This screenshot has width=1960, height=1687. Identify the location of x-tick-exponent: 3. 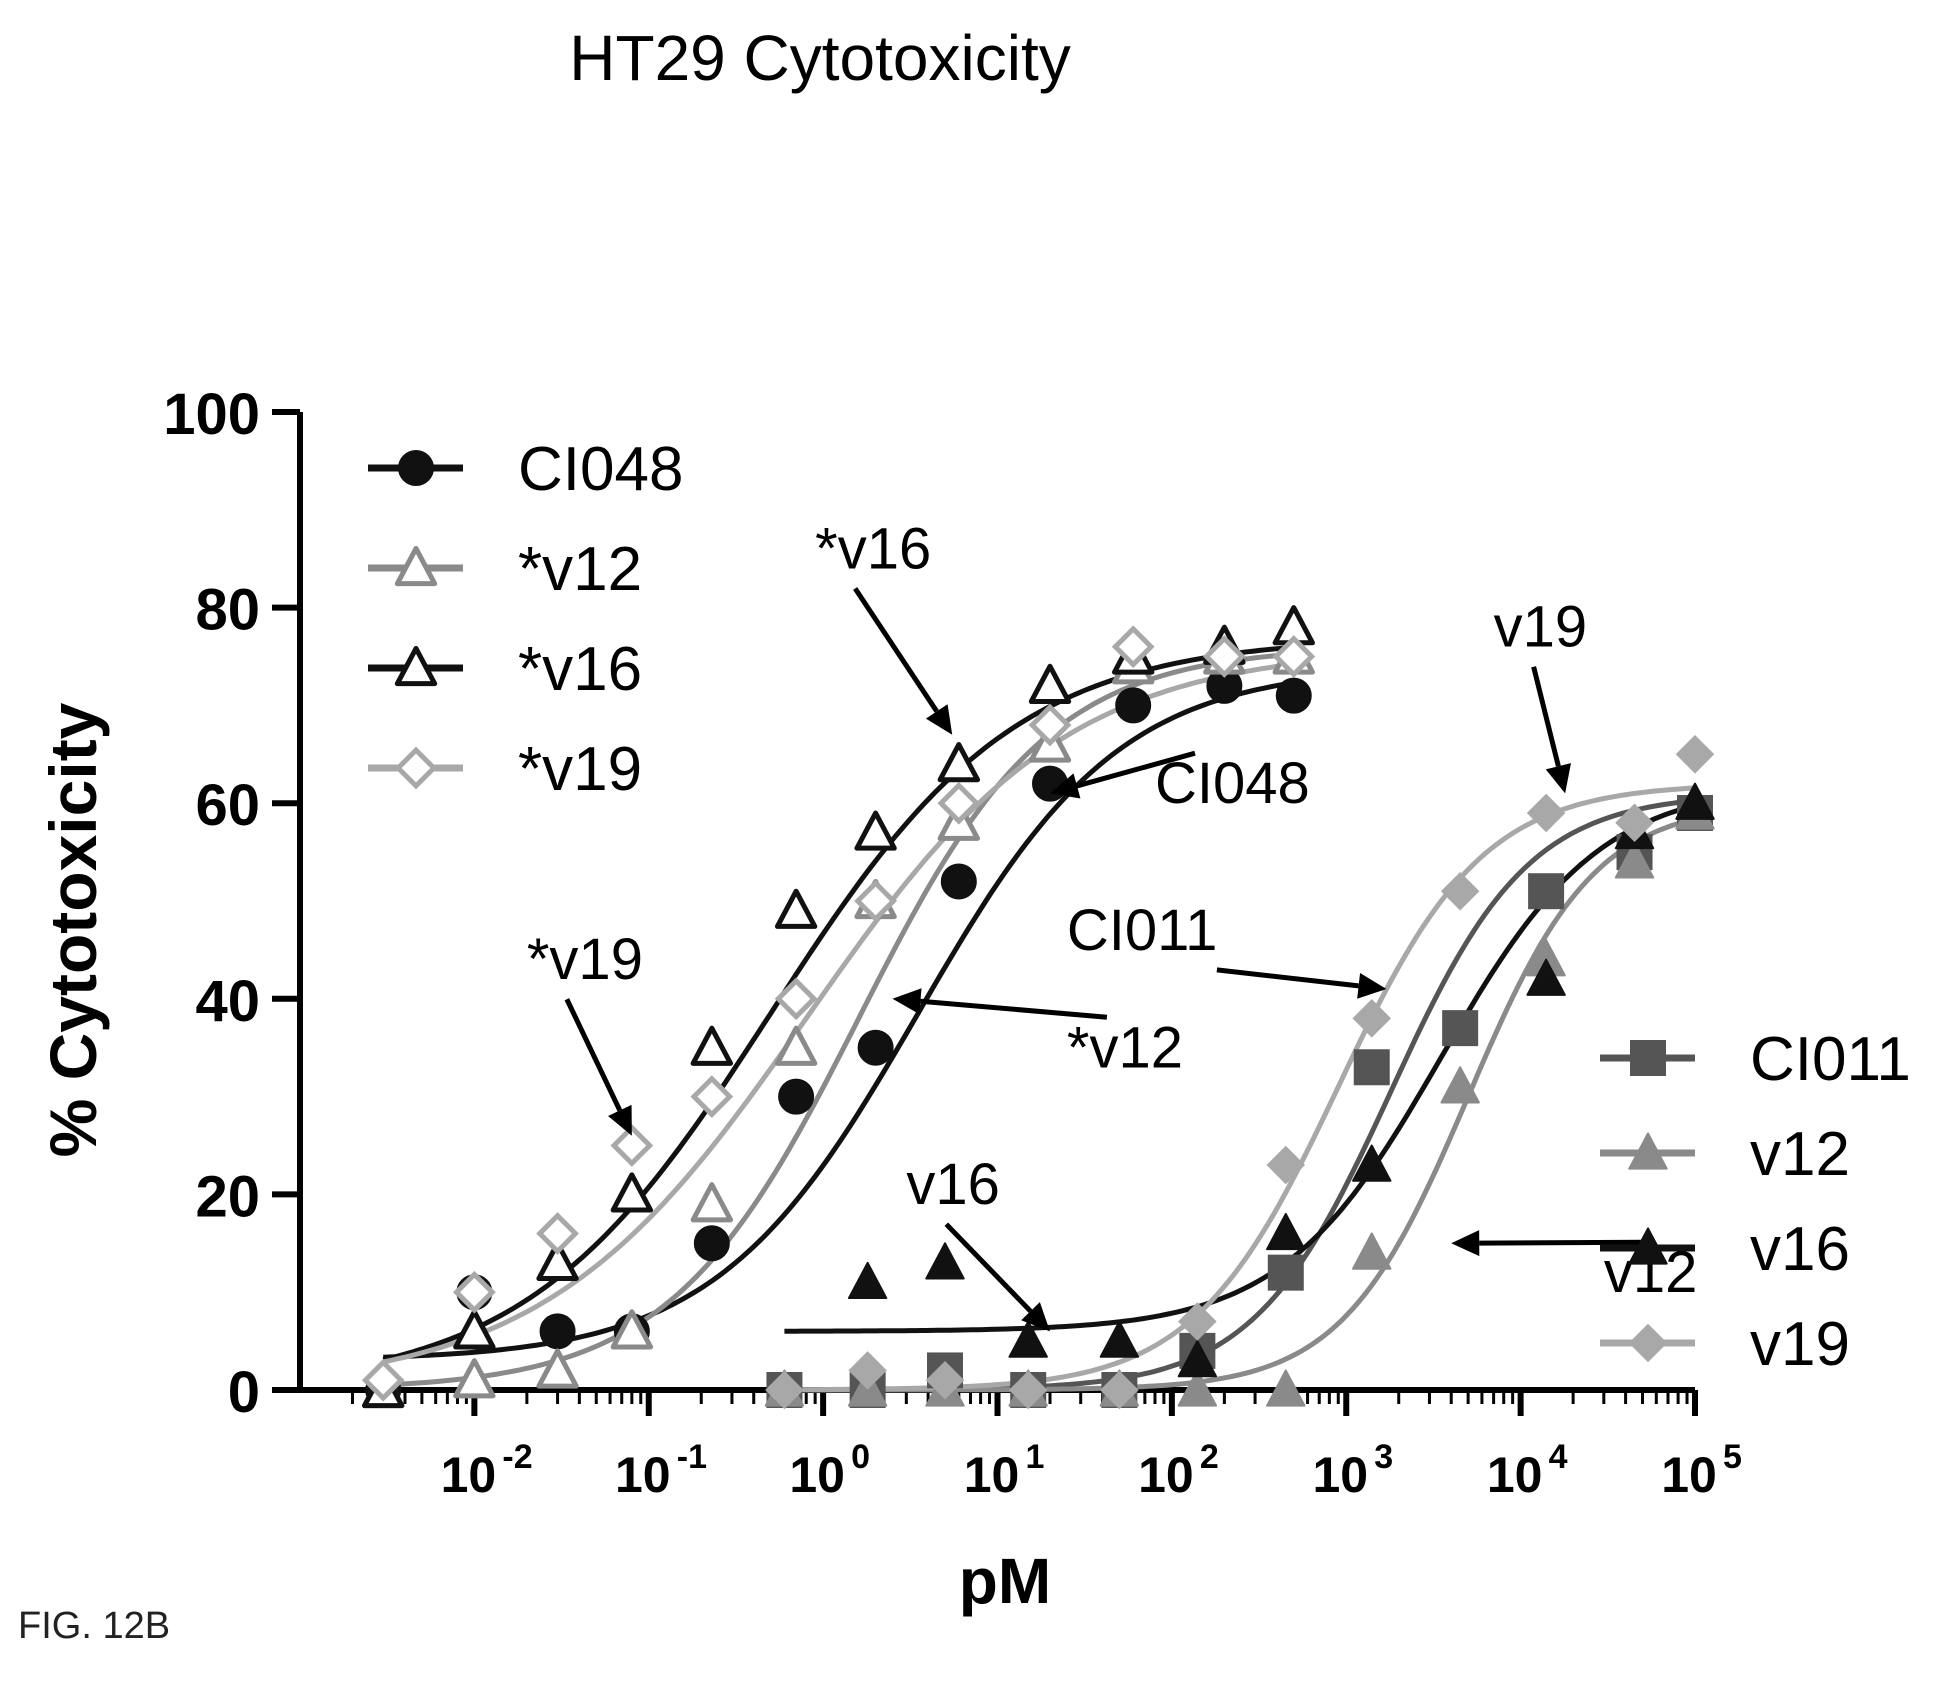
(1383, 1457).